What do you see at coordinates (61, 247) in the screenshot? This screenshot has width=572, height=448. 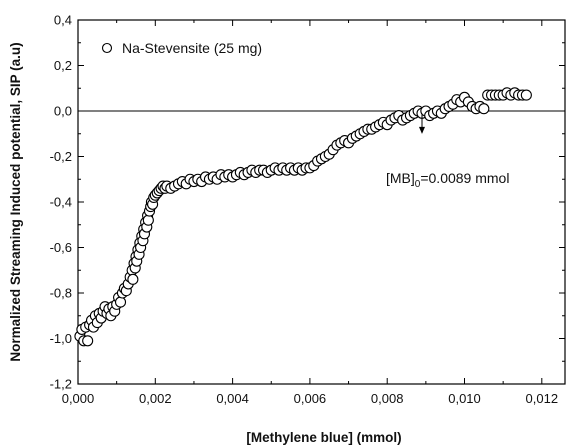 I see `y-tick-label: -0,6` at bounding box center [61, 247].